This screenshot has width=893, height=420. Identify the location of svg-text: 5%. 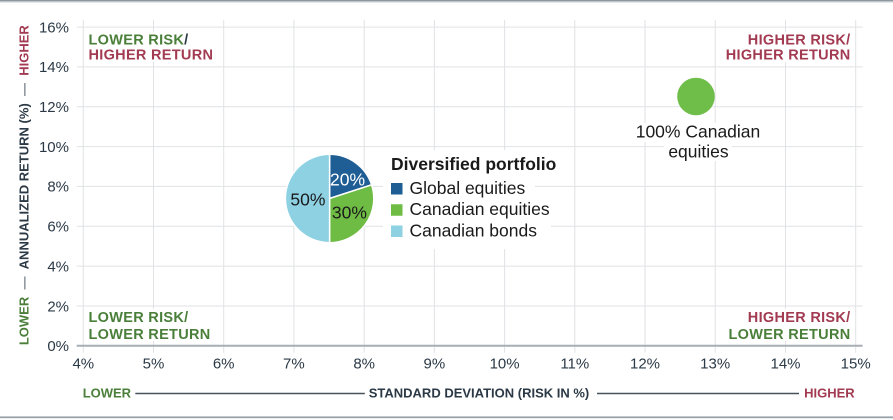
(154, 364).